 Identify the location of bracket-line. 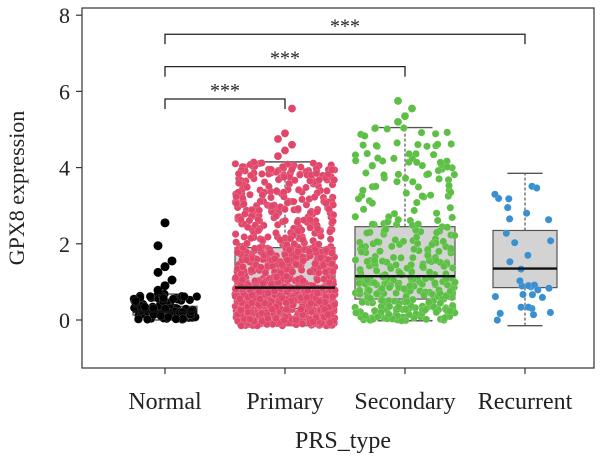
(345, 39).